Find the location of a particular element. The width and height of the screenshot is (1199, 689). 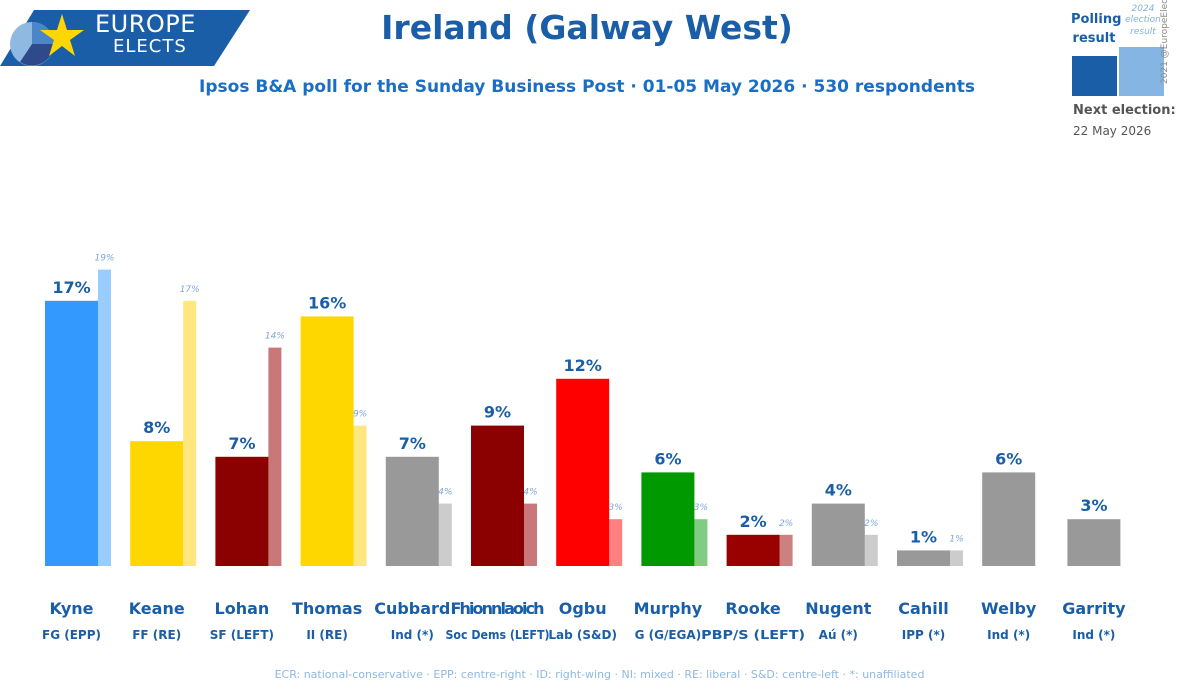

election-bar-rooke is located at coordinates (786, 550).